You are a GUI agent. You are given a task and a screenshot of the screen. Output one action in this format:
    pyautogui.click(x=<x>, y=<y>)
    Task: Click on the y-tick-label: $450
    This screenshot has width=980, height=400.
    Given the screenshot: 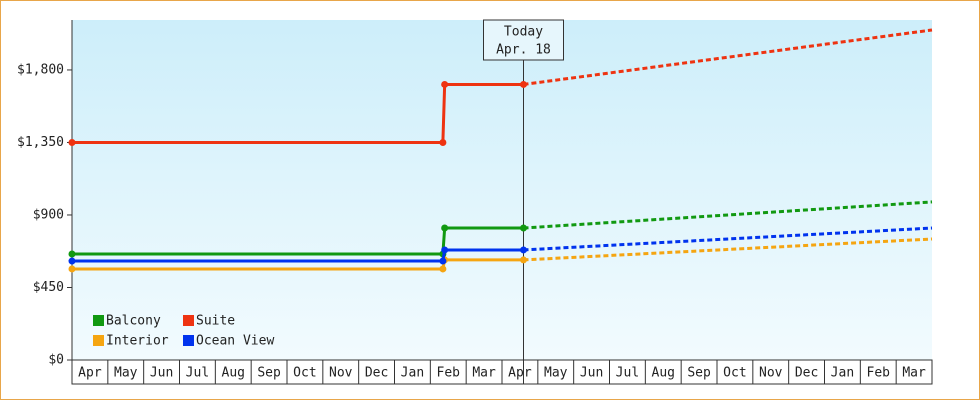 What is the action you would take?
    pyautogui.click(x=48, y=287)
    